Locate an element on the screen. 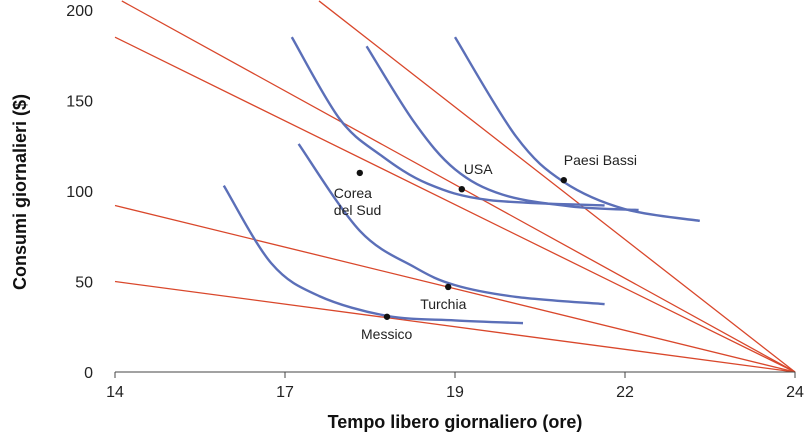 The height and width of the screenshot is (437, 809). x-tick-label: 24 is located at coordinates (795, 392).